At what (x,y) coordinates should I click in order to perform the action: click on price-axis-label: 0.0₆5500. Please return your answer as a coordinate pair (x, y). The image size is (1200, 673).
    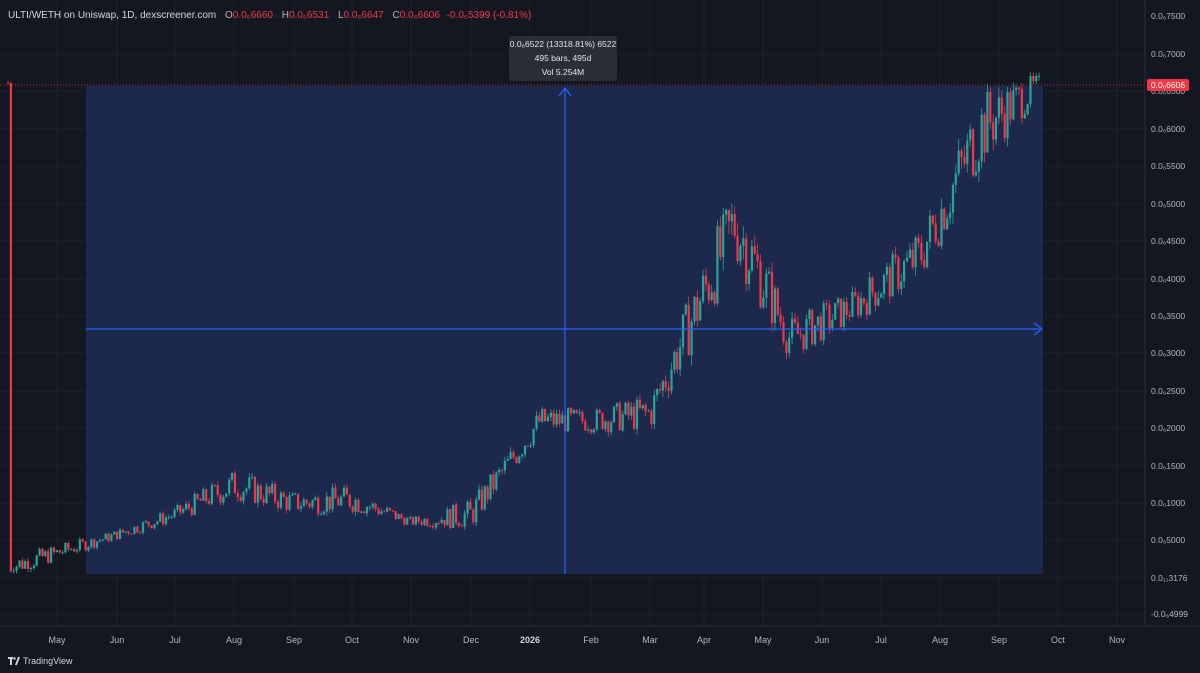
    Looking at the image, I should click on (1168, 166).